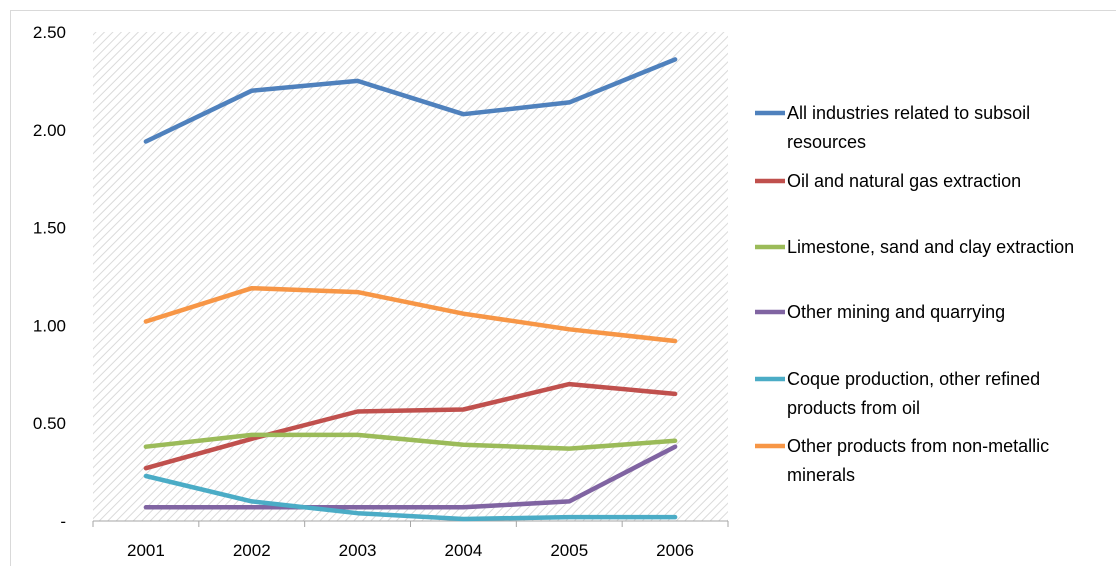  I want to click on x-tick-label: 2003, so click(358, 550).